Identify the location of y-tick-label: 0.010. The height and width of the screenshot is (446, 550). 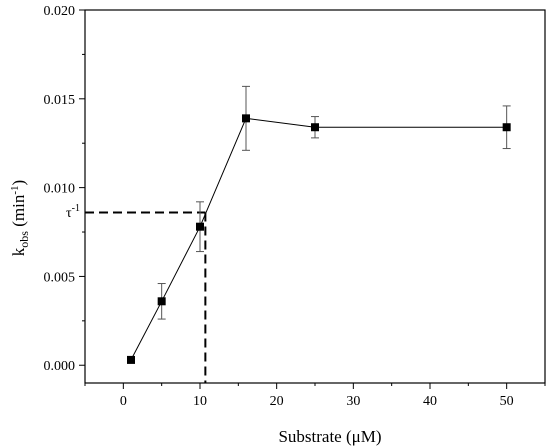
(60, 189).